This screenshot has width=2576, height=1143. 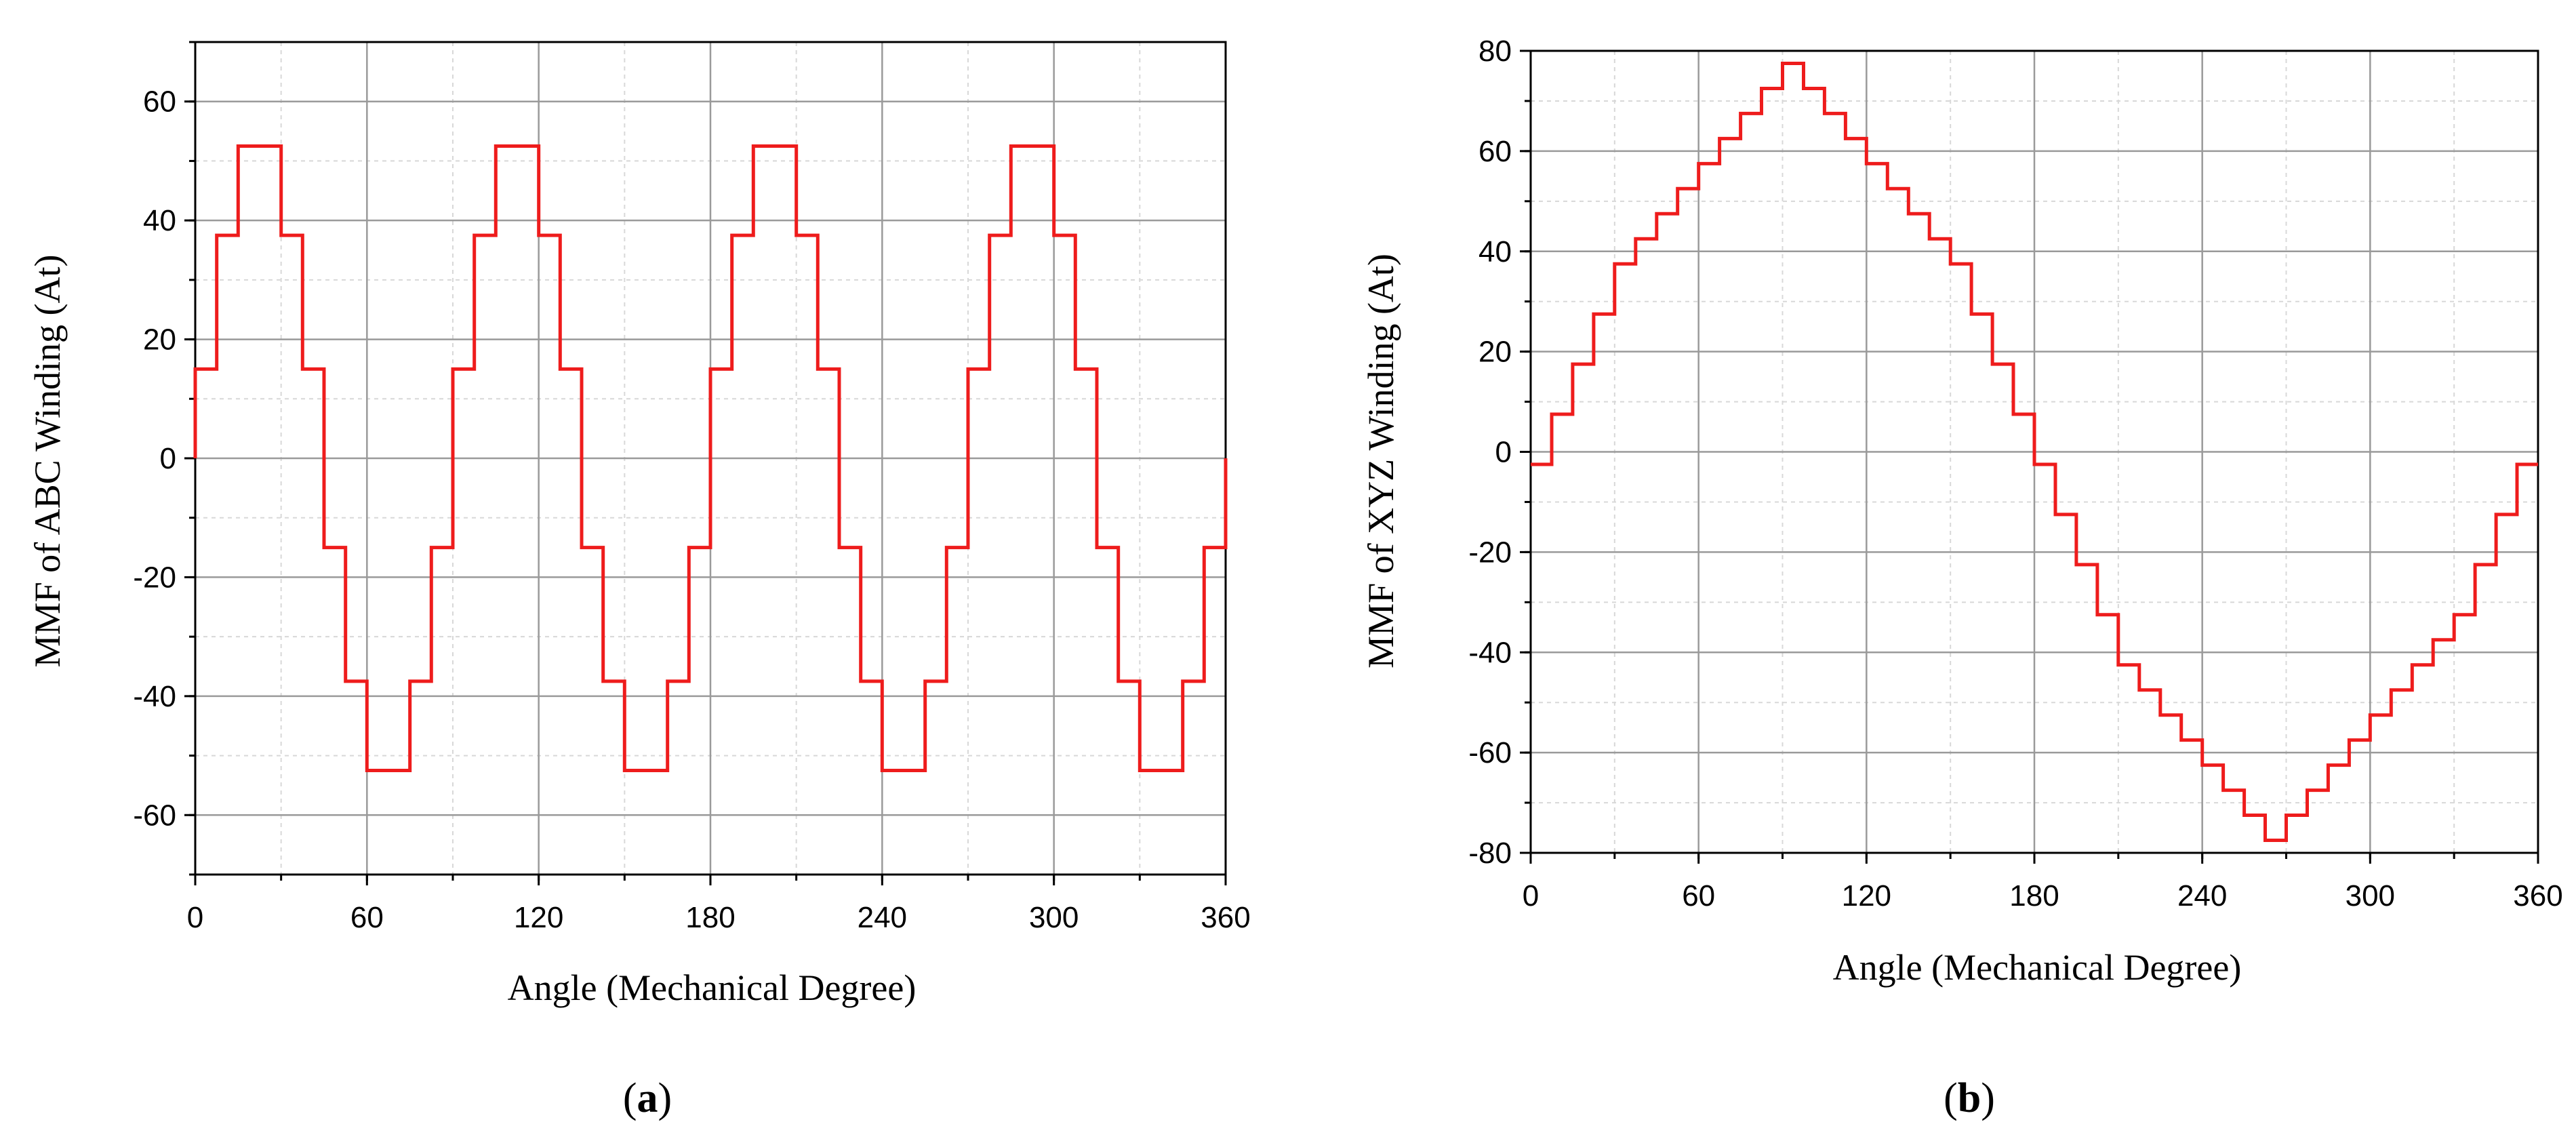 I want to click on chart-b-caption-close: ), so click(x=1988, y=1098).